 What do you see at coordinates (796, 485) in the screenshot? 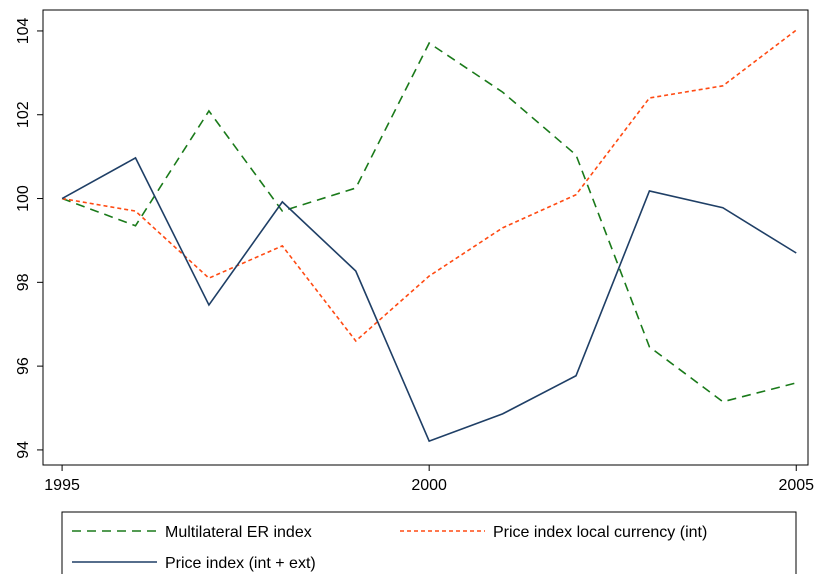
I see `x-tick-label: 2005` at bounding box center [796, 485].